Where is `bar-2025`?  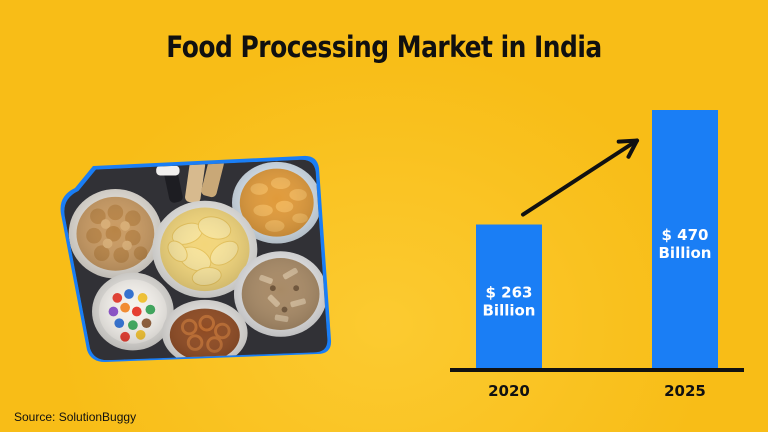 bar-2025 is located at coordinates (685, 240).